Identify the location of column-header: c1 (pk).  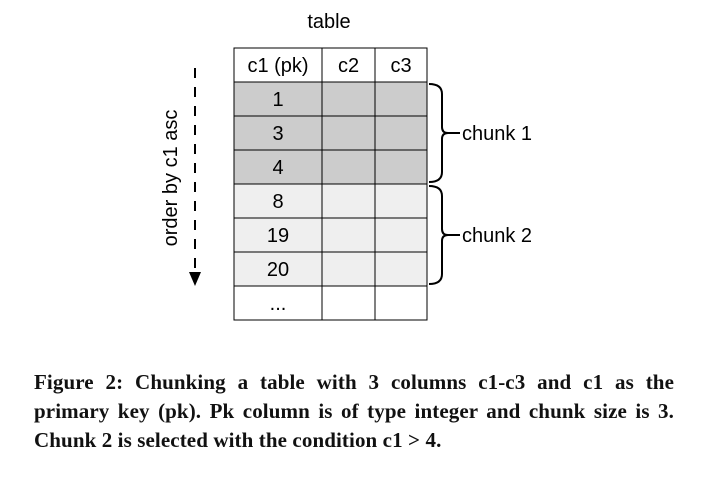
(277, 66).